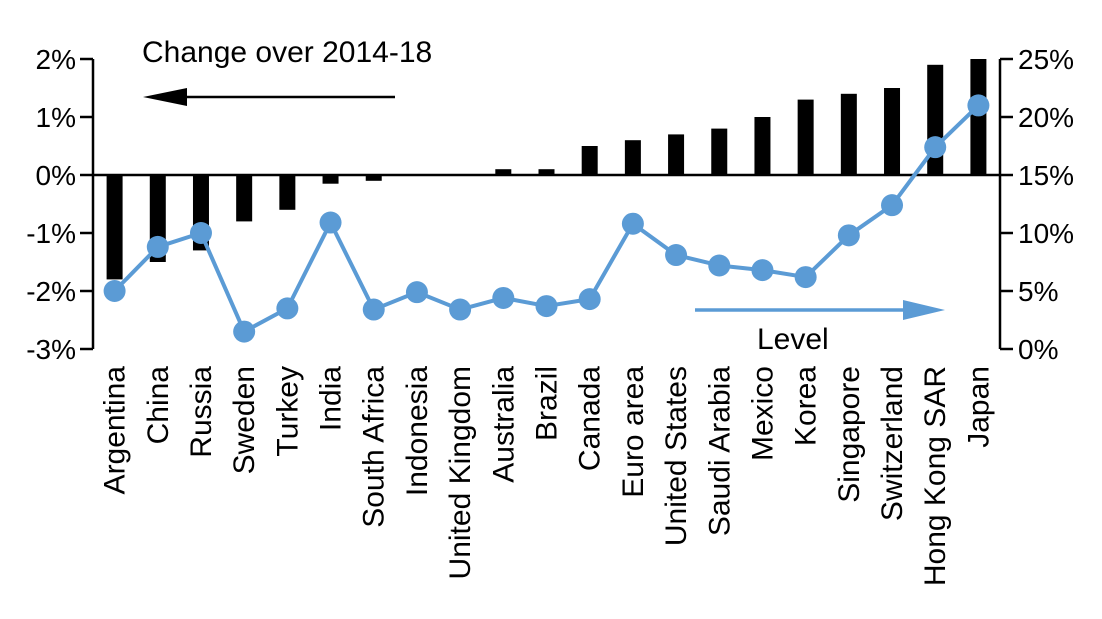 The width and height of the screenshot is (1102, 619). I want to click on category-label-Canada: Canada, so click(590, 418).